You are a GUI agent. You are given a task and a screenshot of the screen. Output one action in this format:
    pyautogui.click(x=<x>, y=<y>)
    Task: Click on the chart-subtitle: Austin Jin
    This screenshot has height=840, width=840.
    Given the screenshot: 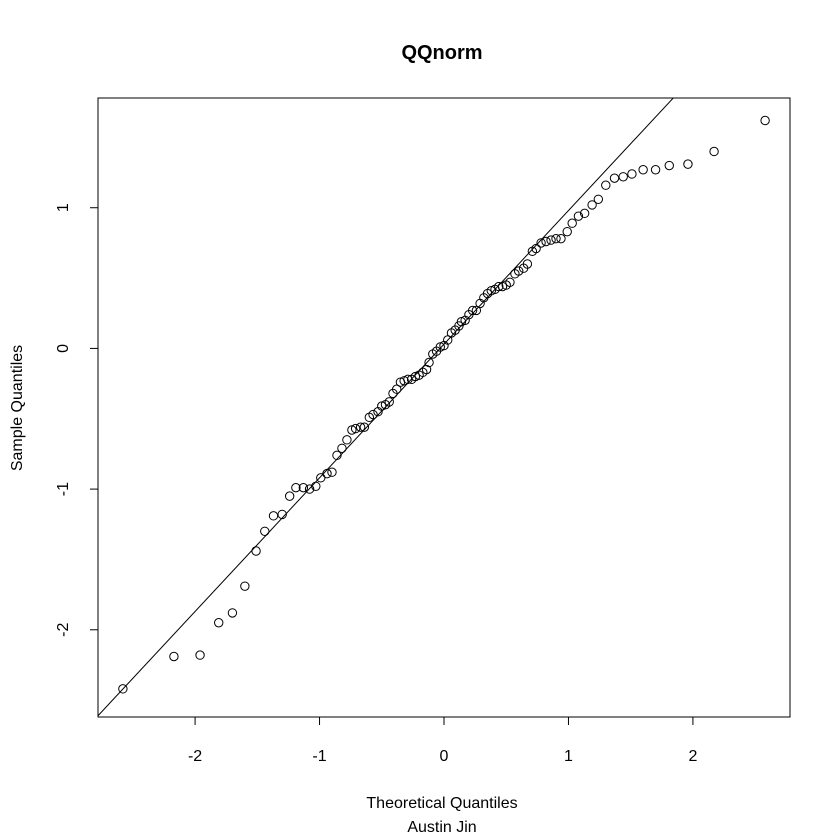 What is the action you would take?
    pyautogui.click(x=441, y=827)
    